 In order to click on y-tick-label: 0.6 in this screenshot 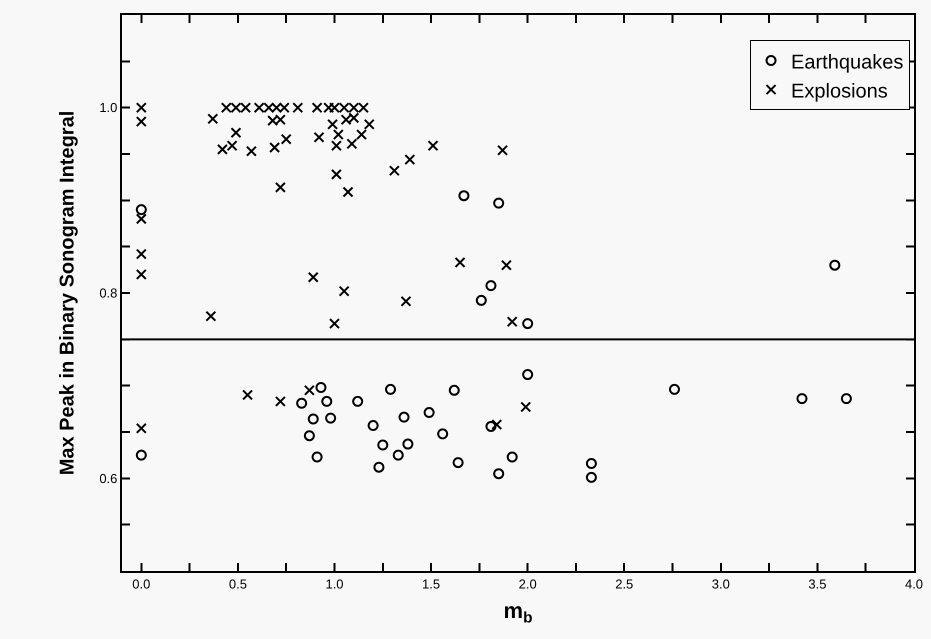, I will do `click(108, 478)`.